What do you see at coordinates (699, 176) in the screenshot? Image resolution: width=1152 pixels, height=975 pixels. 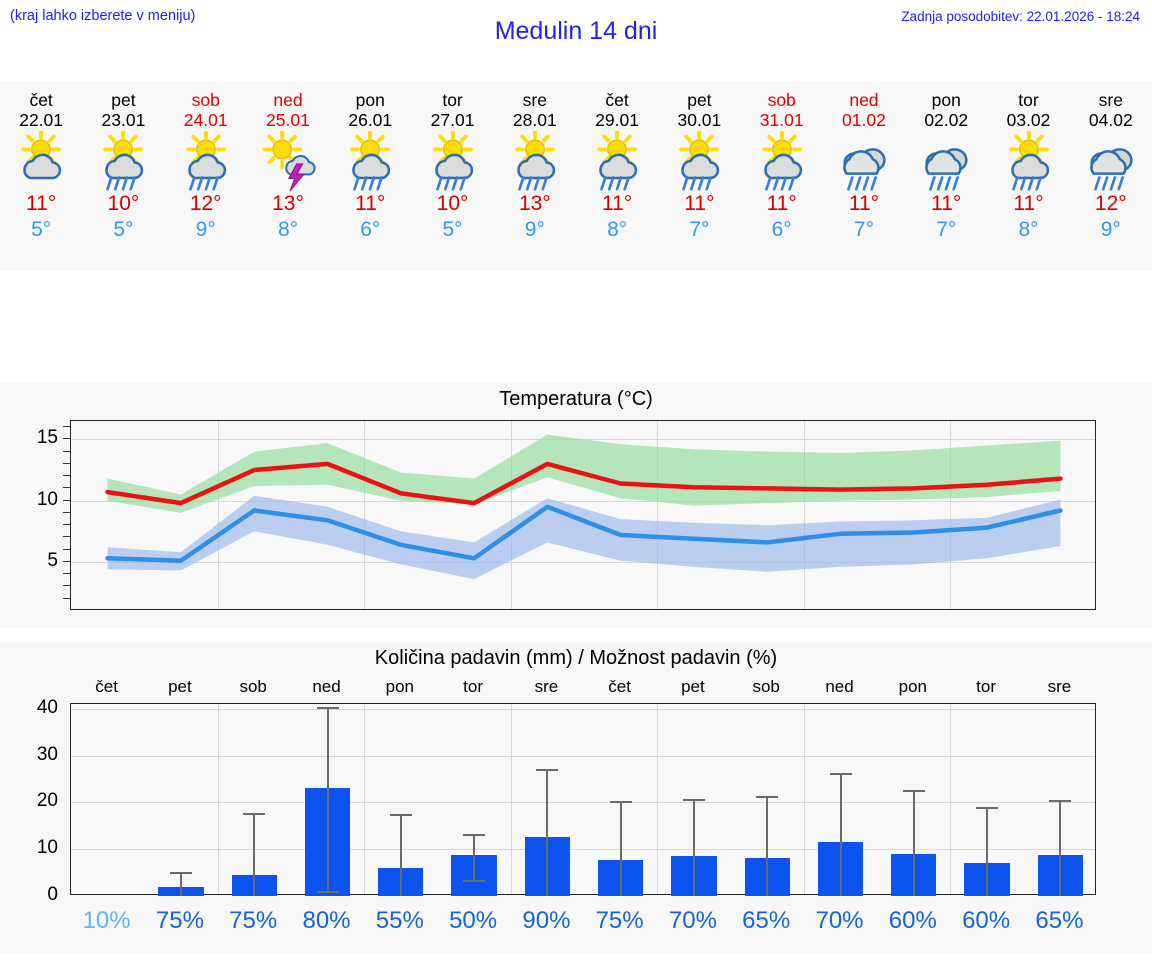 I see `day-column: pet 30.01 11° 7°` at bounding box center [699, 176].